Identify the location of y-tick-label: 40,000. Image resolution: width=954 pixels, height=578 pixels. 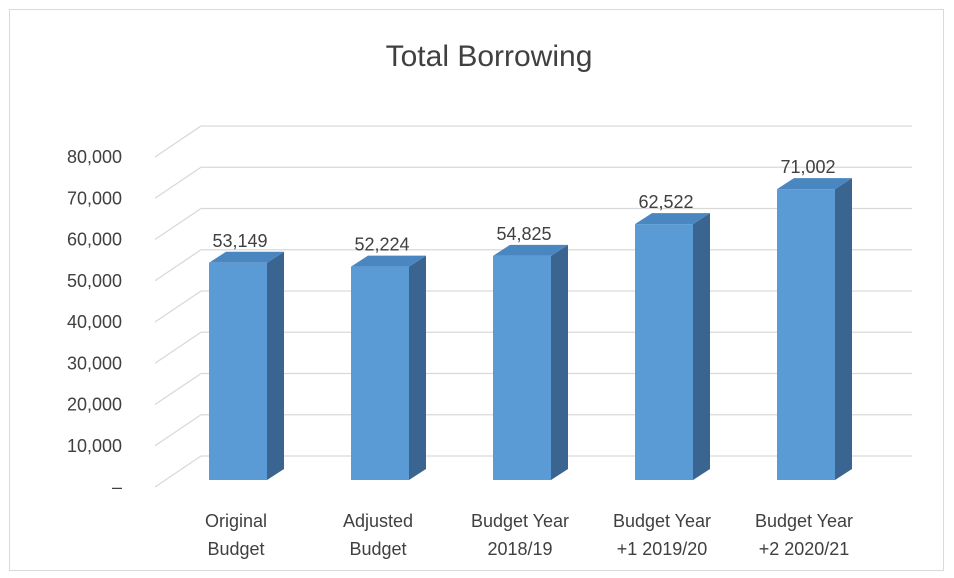
(94, 322).